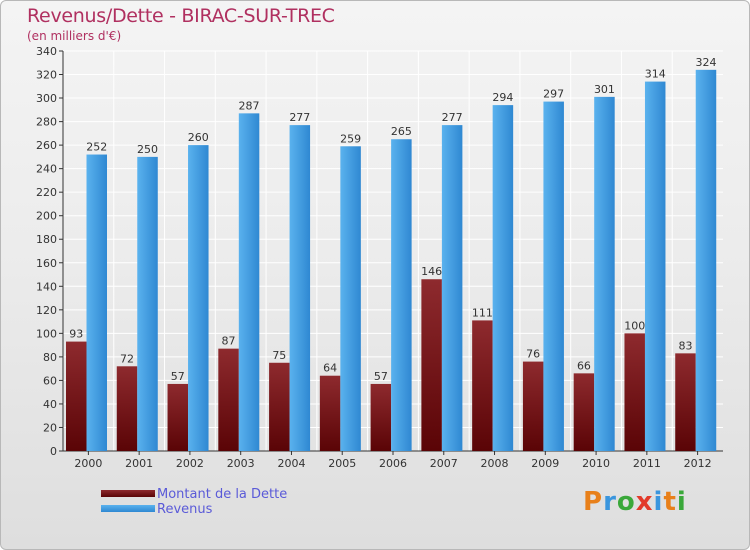  What do you see at coordinates (46, 263) in the screenshot?
I see `y-tick-label: 160` at bounding box center [46, 263].